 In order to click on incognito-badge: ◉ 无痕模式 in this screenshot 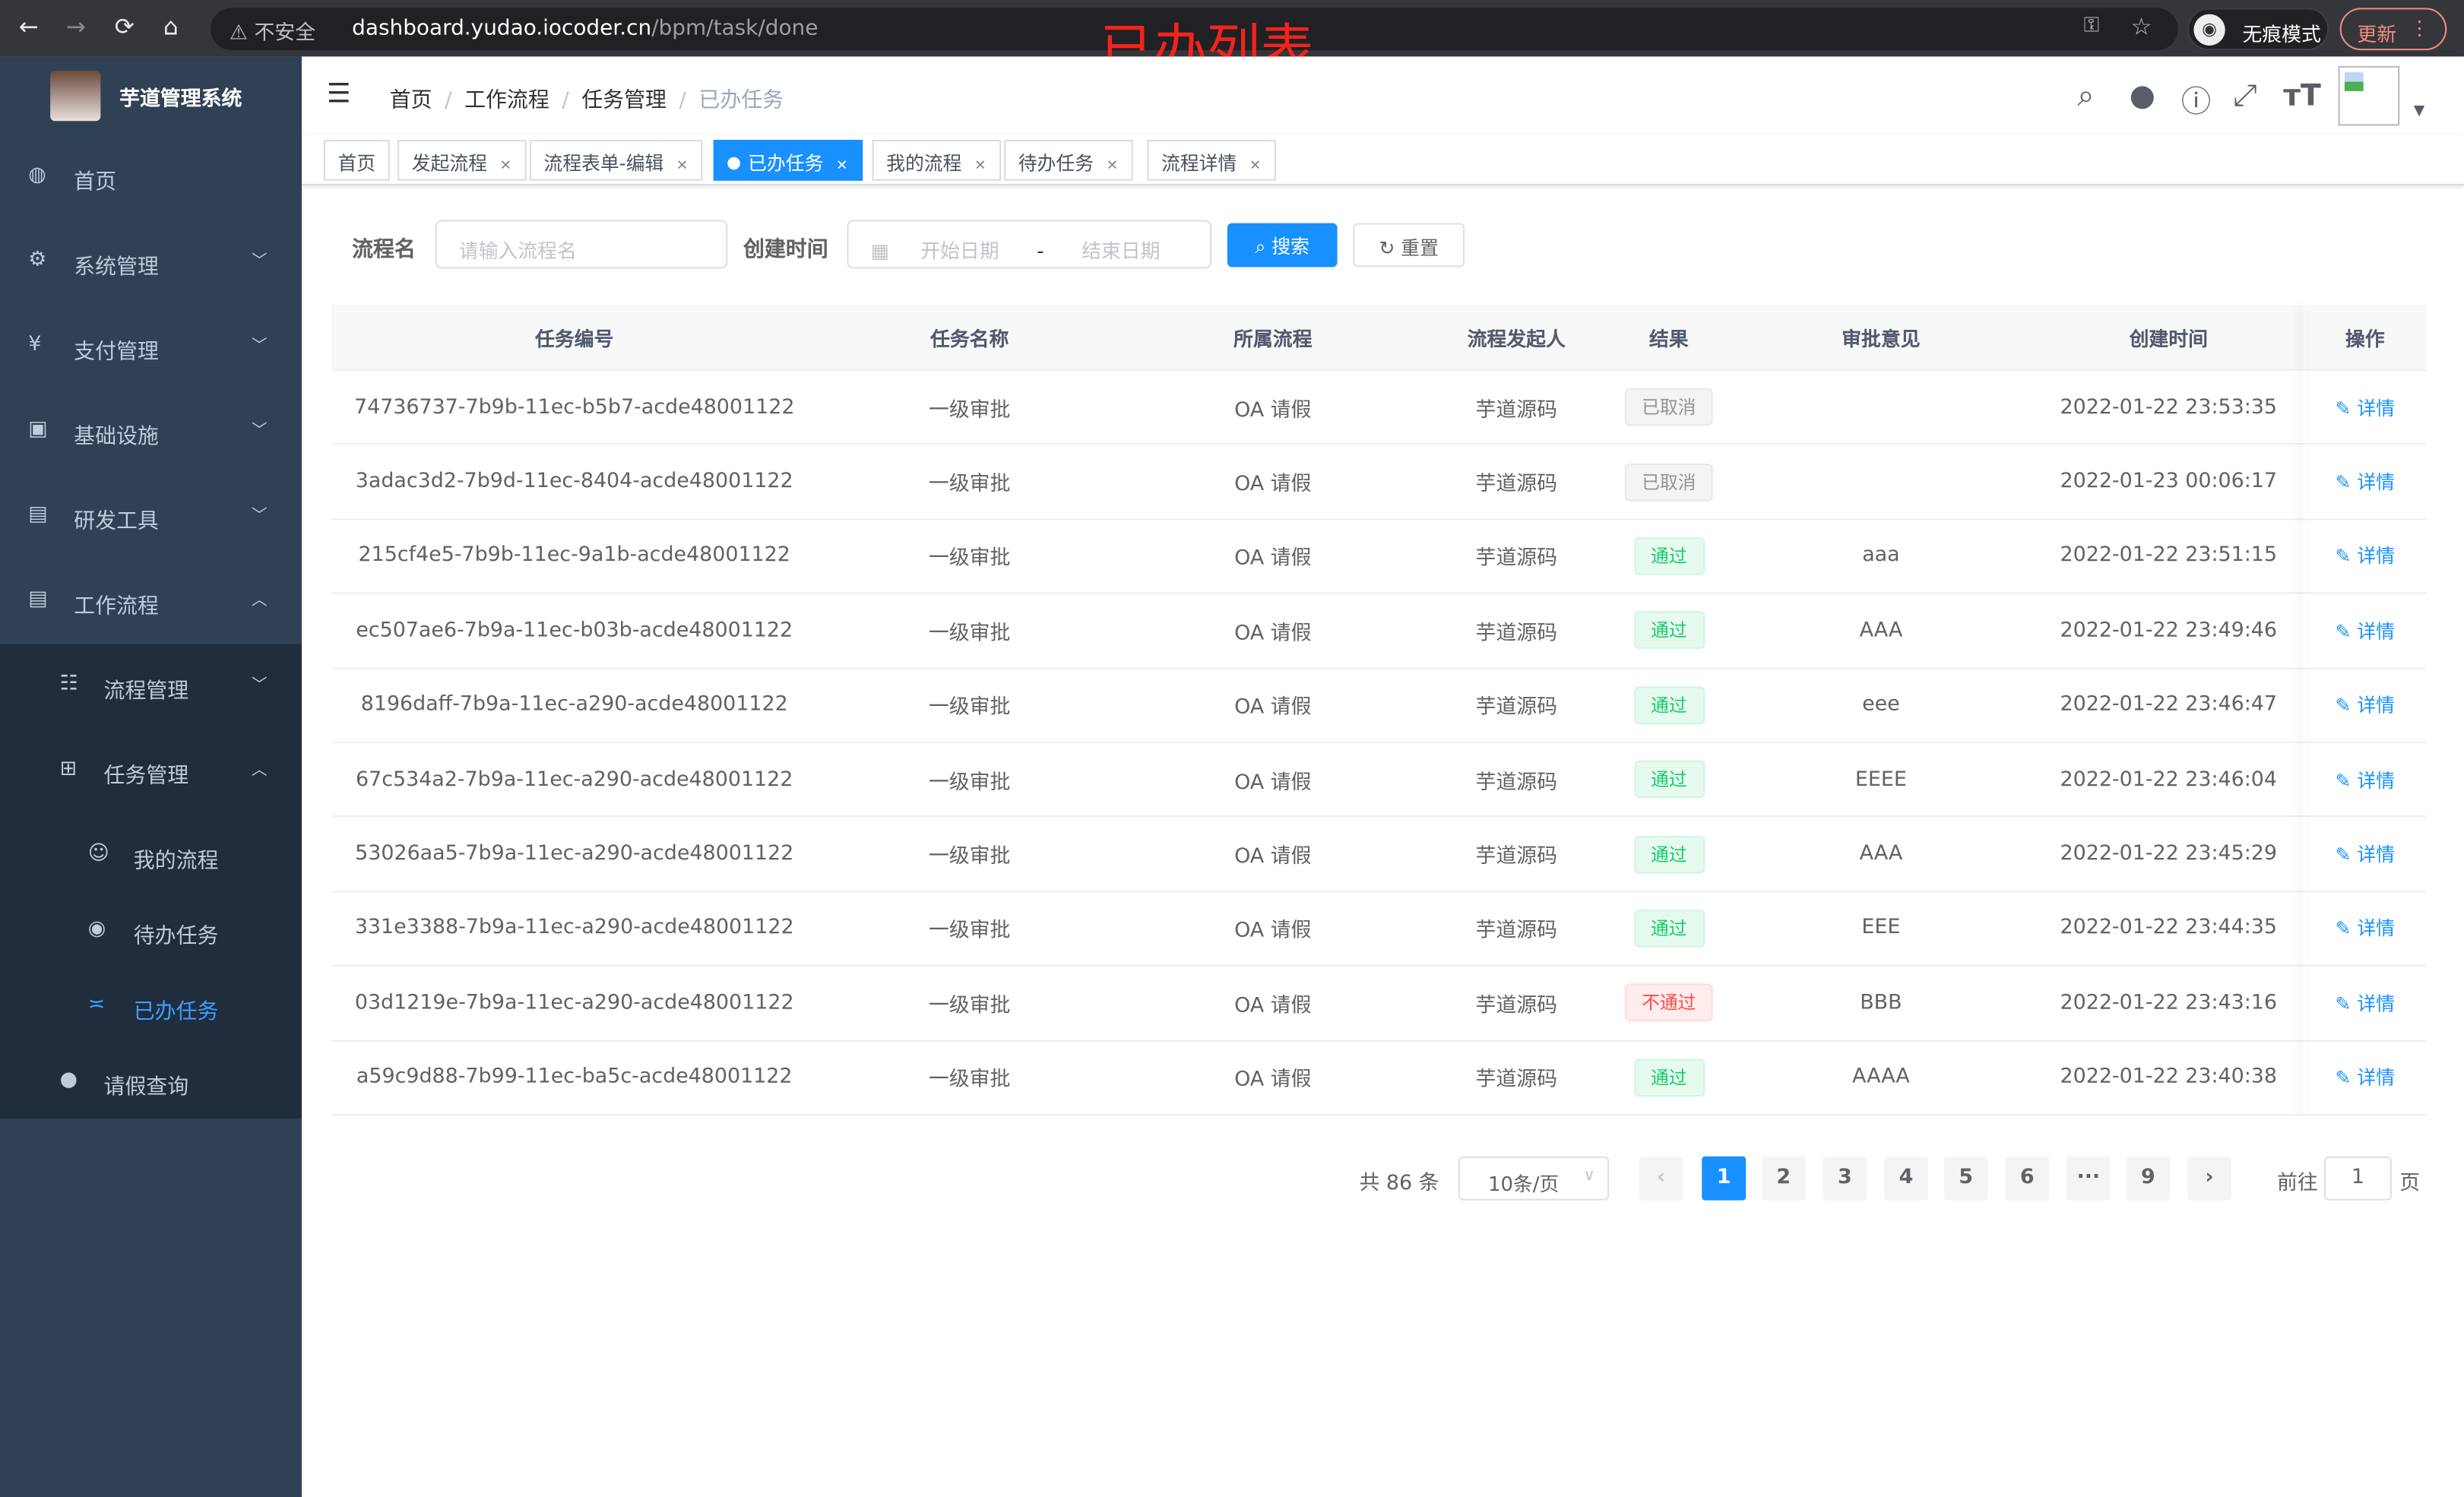, I will do `click(2258, 29)`.